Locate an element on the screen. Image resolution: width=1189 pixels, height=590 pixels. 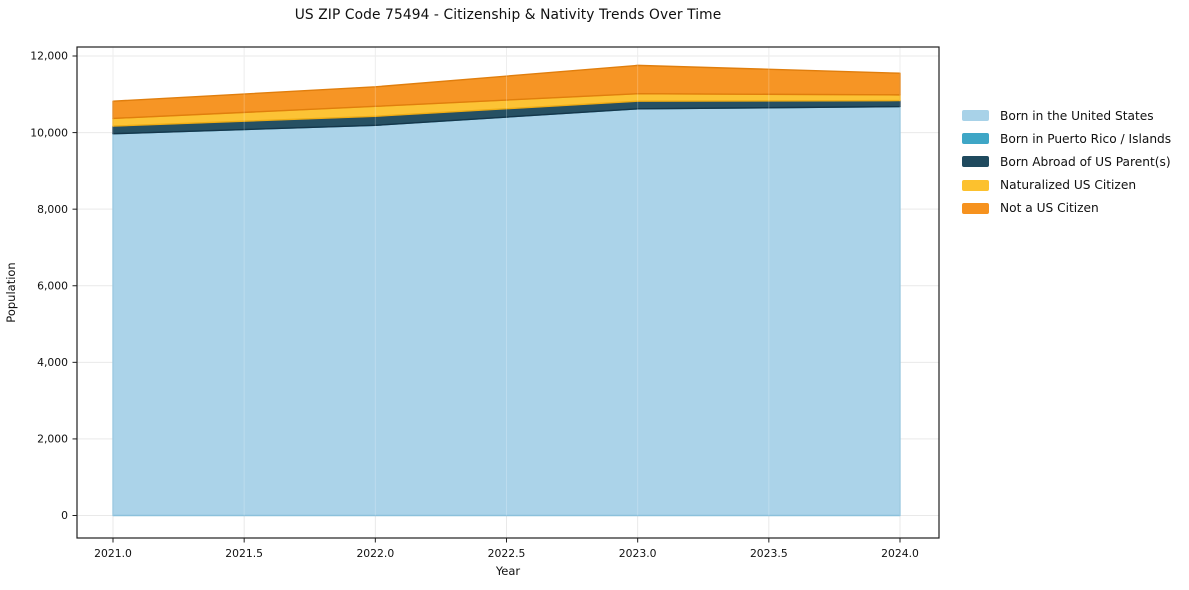
x-tick-label-2022.5: 2022.5 is located at coordinates (507, 553).